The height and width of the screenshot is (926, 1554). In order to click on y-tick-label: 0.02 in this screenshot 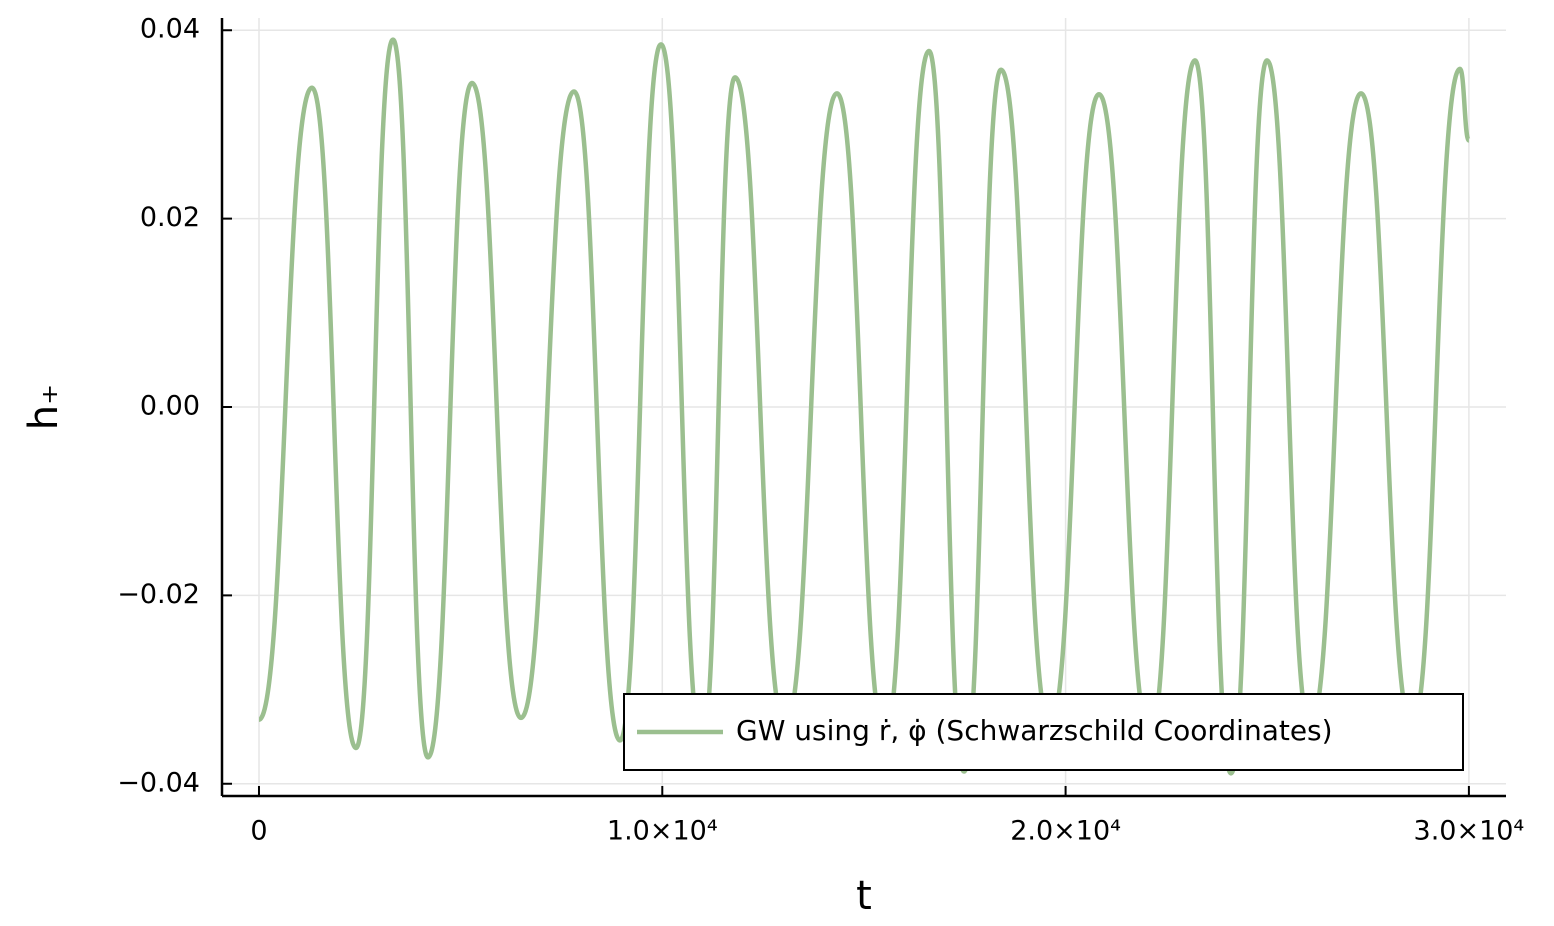, I will do `click(170, 217)`.